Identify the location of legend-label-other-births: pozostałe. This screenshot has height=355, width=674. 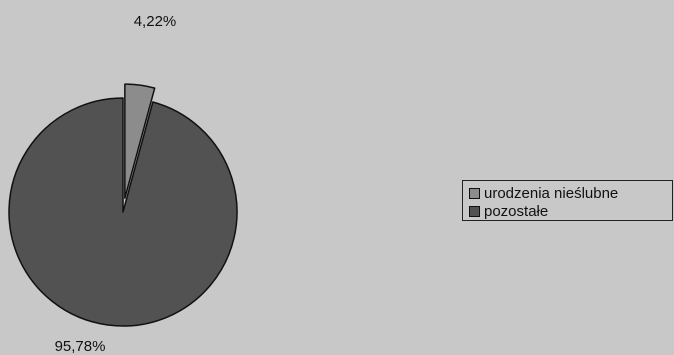
(516, 211).